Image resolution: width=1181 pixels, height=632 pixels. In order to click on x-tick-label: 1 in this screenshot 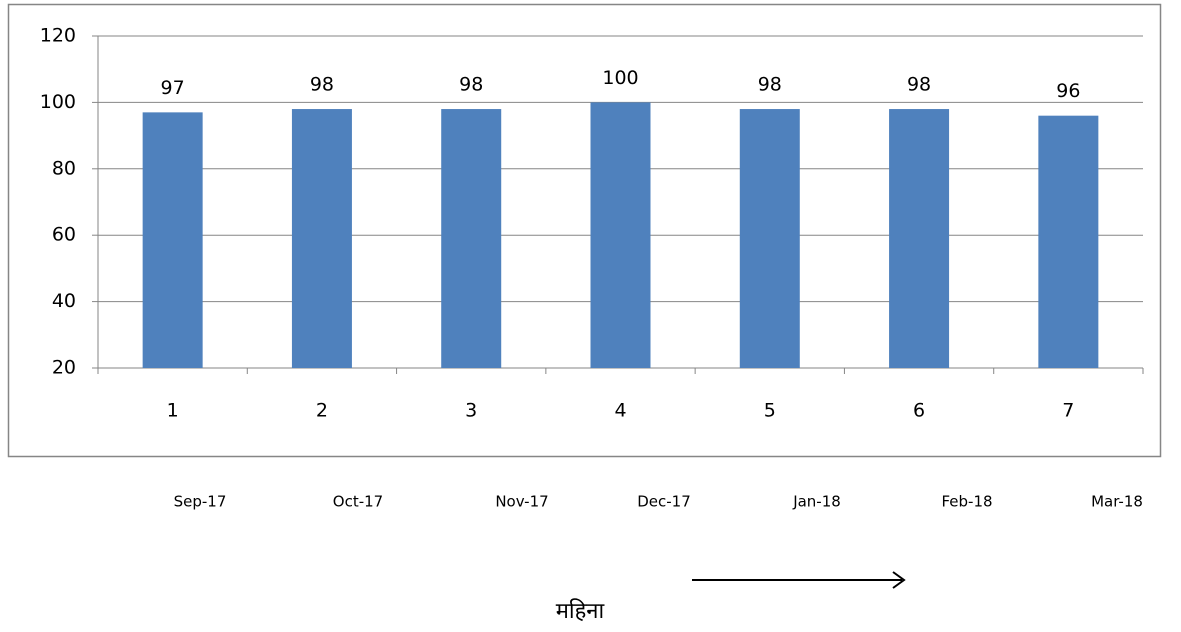, I will do `click(173, 411)`.